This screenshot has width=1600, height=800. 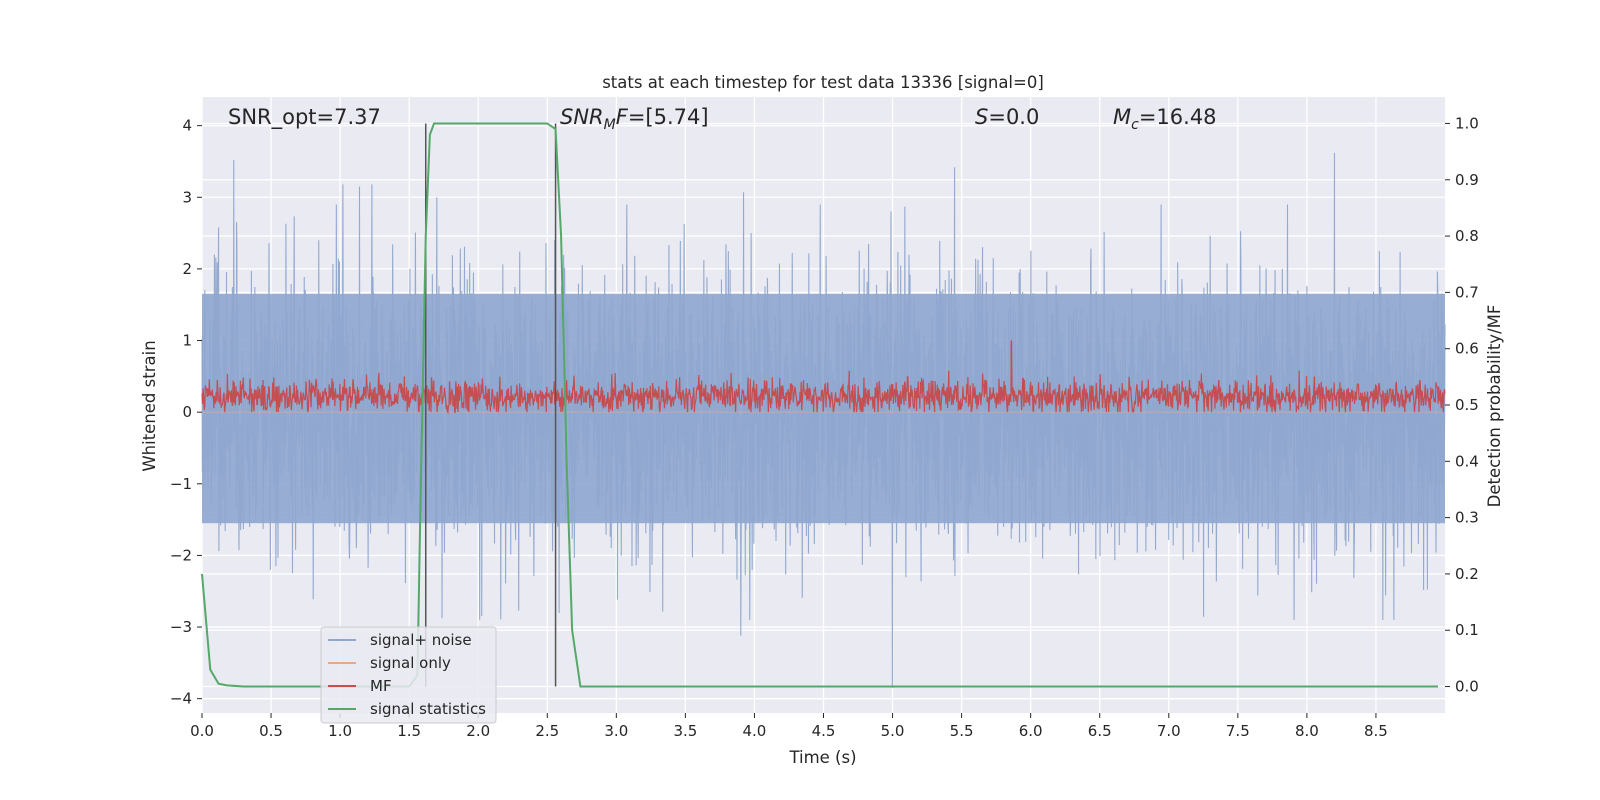 I want to click on x-tick-label: 8.0, so click(x=1307, y=731).